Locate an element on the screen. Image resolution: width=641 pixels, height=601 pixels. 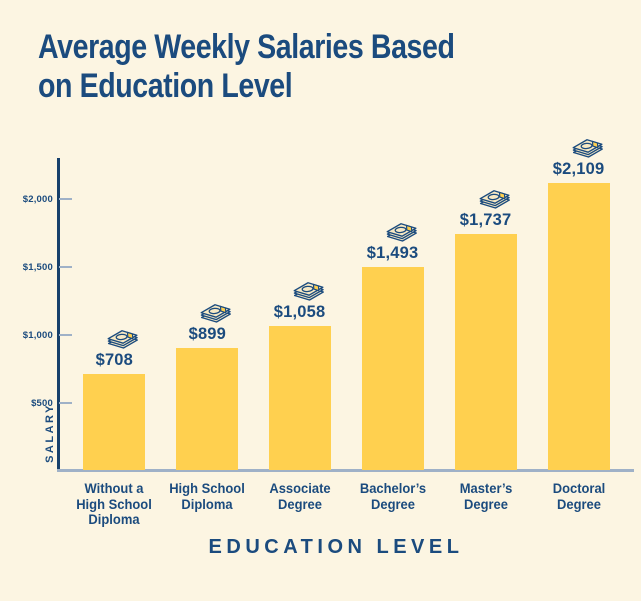
bar-column: $899 is located at coordinates (207, 384).